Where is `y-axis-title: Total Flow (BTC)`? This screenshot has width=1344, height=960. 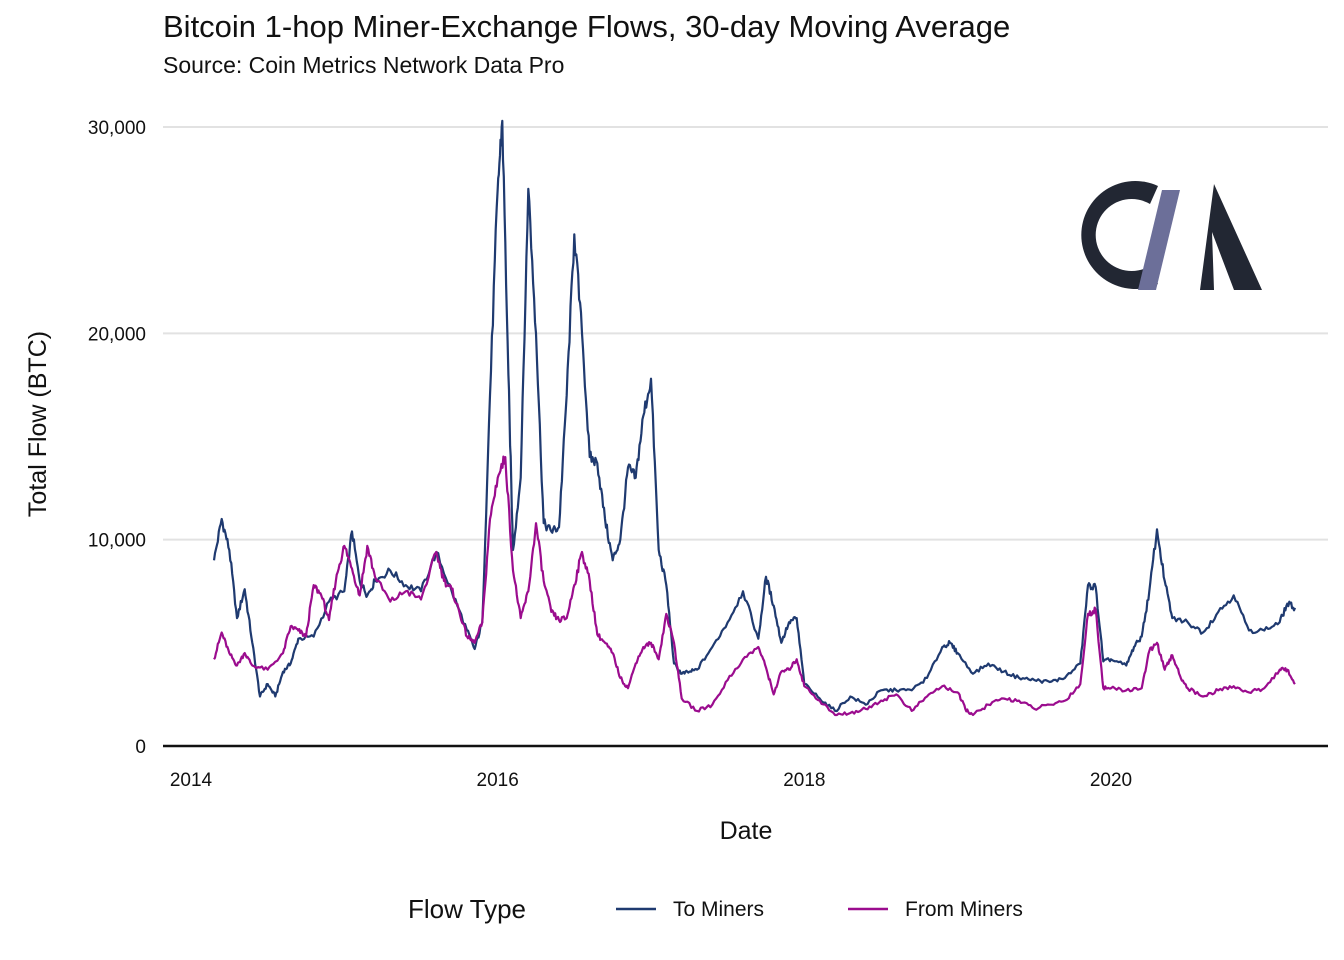
y-axis-title: Total Flow (BTC) is located at coordinates (38, 424).